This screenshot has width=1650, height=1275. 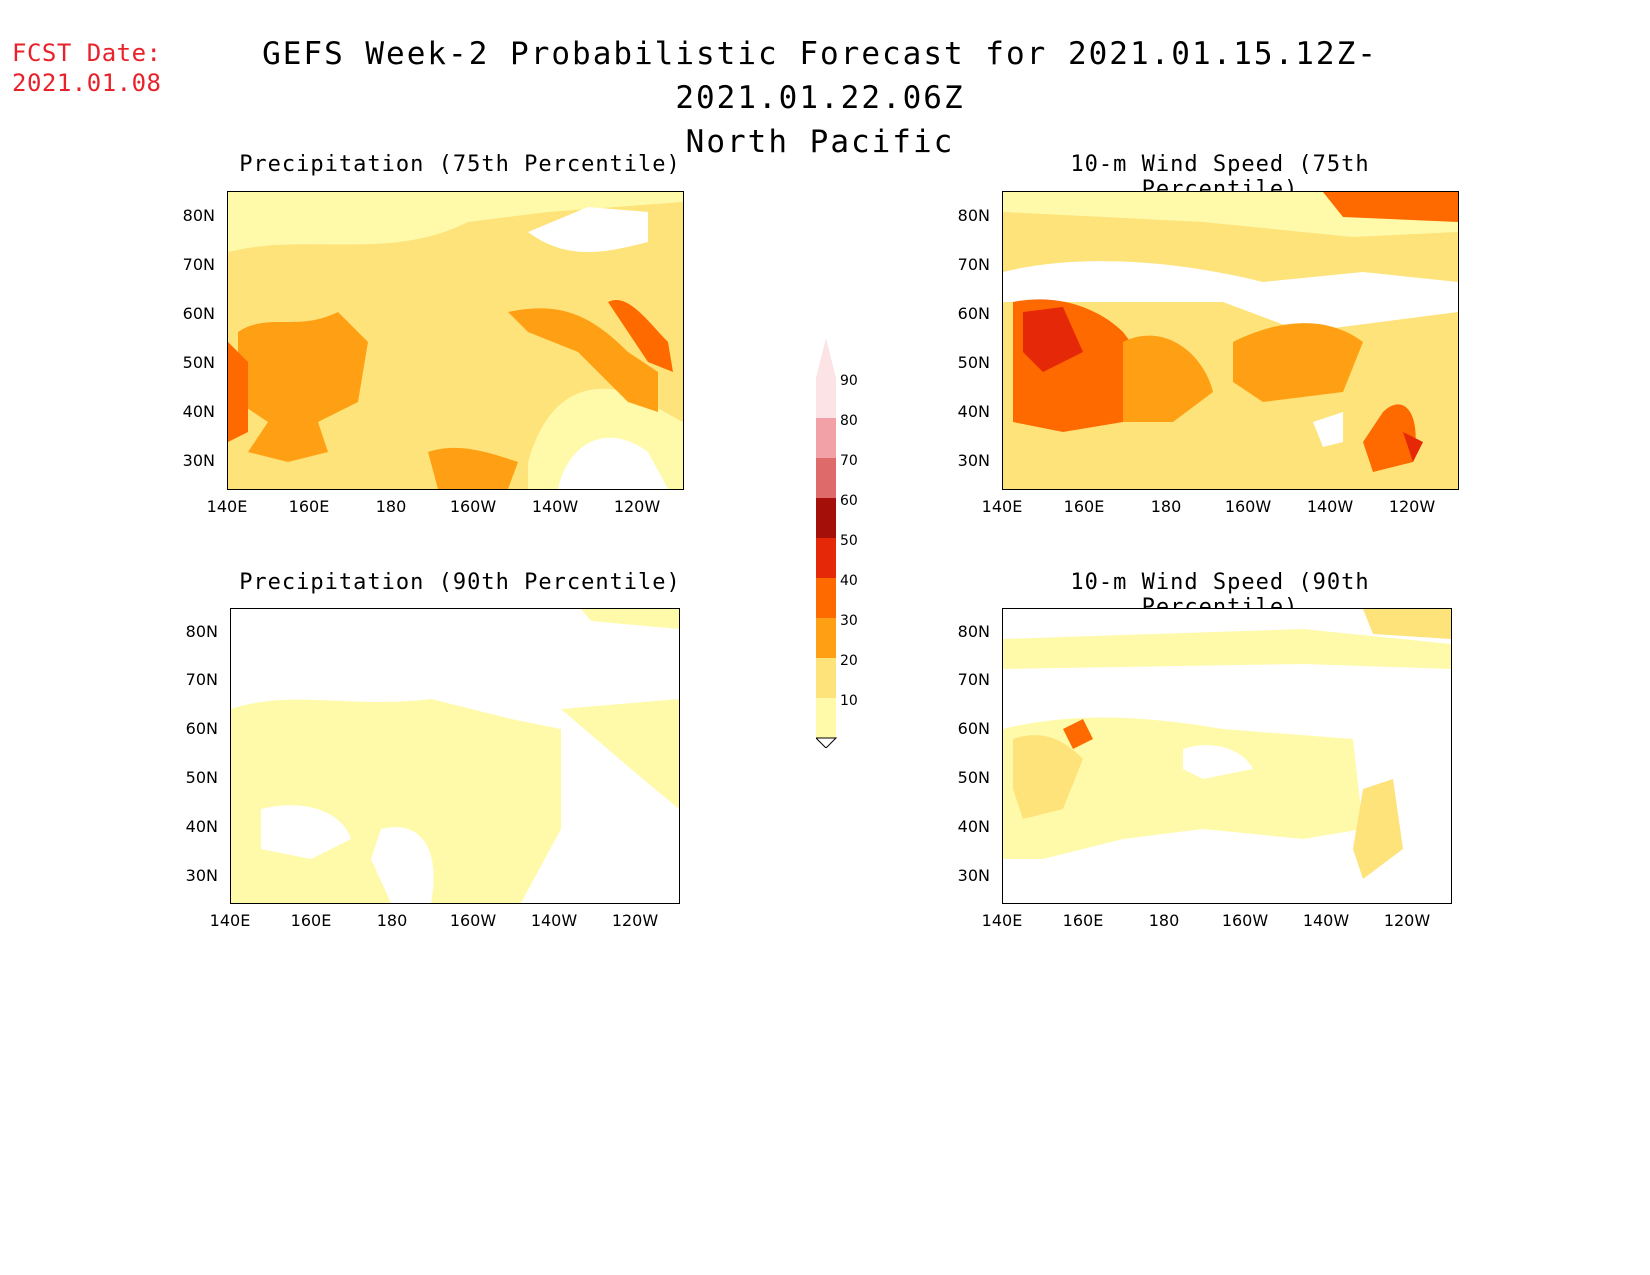 What do you see at coordinates (849, 501) in the screenshot?
I see `colorbar-label: 60` at bounding box center [849, 501].